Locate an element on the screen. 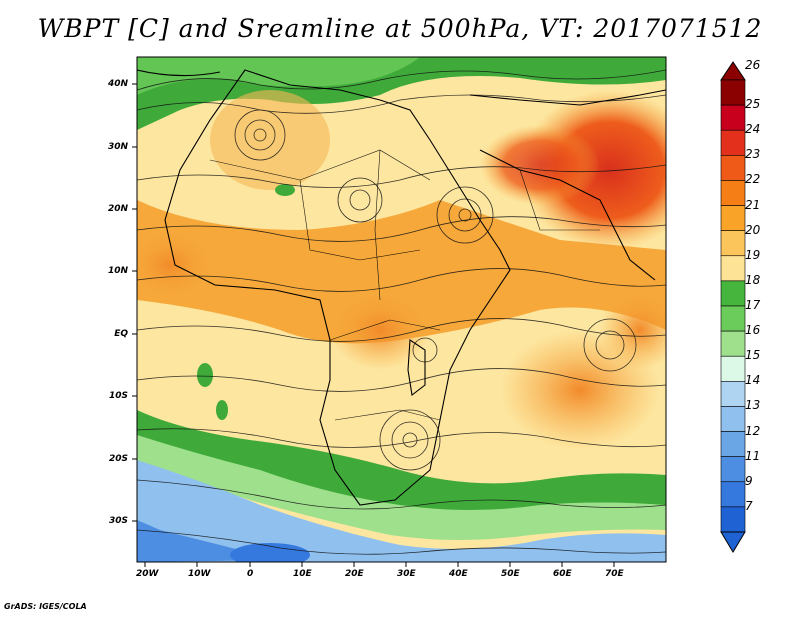  lat-label: 40N is located at coordinates (117, 84).